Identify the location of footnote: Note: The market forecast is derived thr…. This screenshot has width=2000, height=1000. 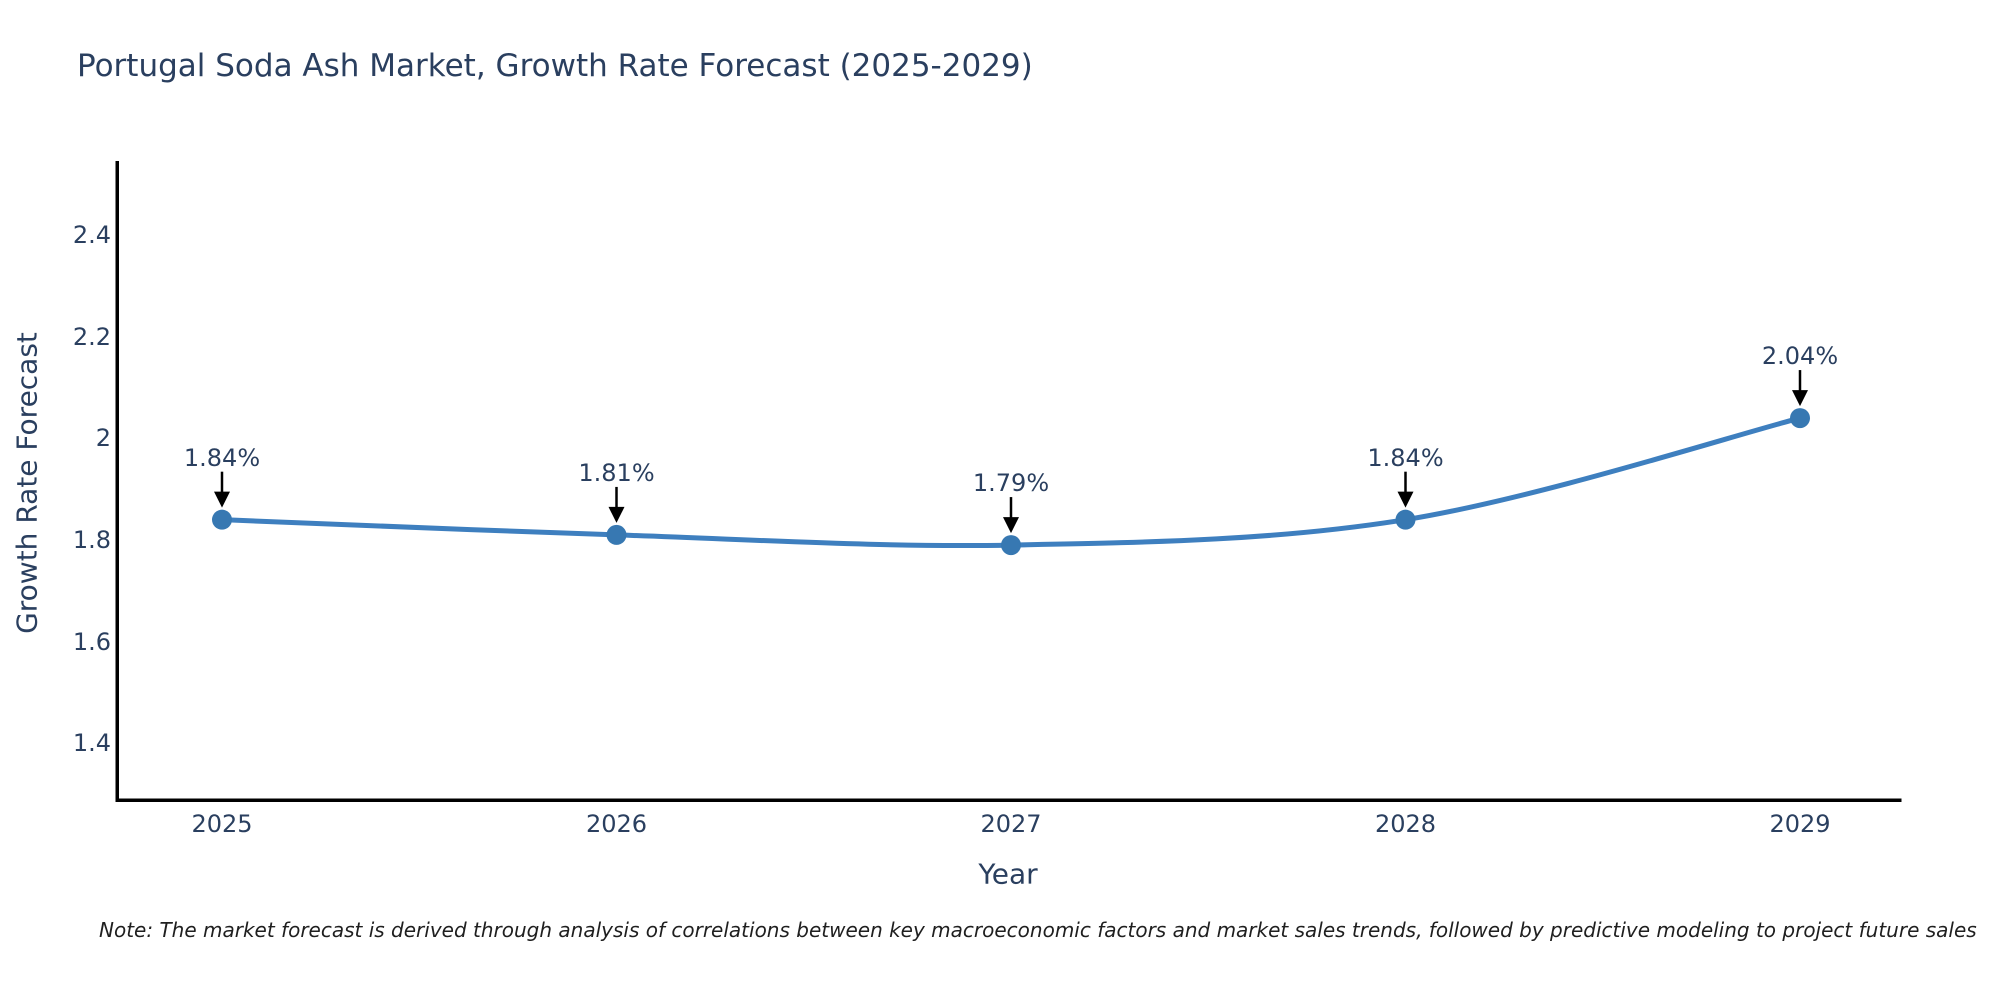
(1038, 930).